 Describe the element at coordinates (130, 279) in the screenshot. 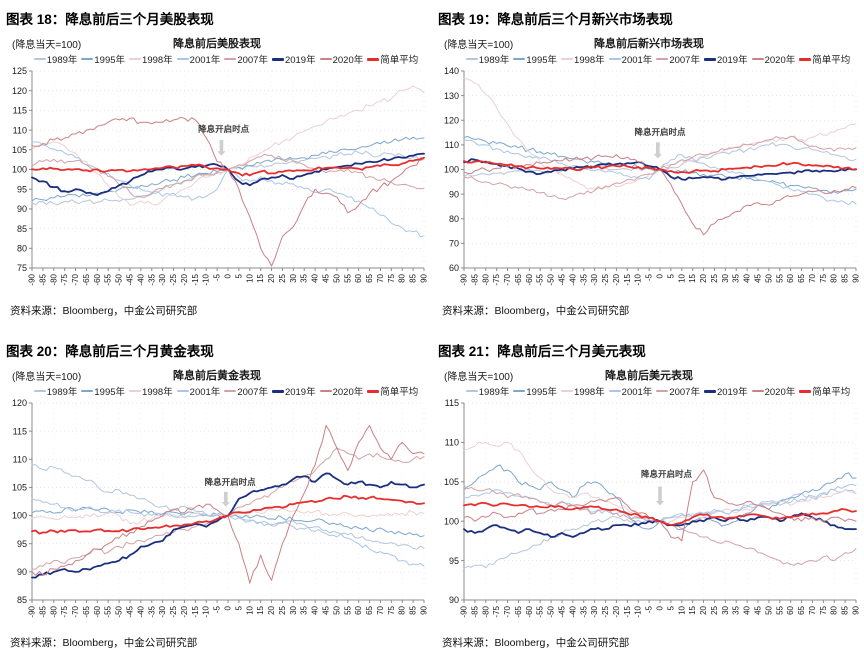

I see `x-tick-label: -45` at that location.